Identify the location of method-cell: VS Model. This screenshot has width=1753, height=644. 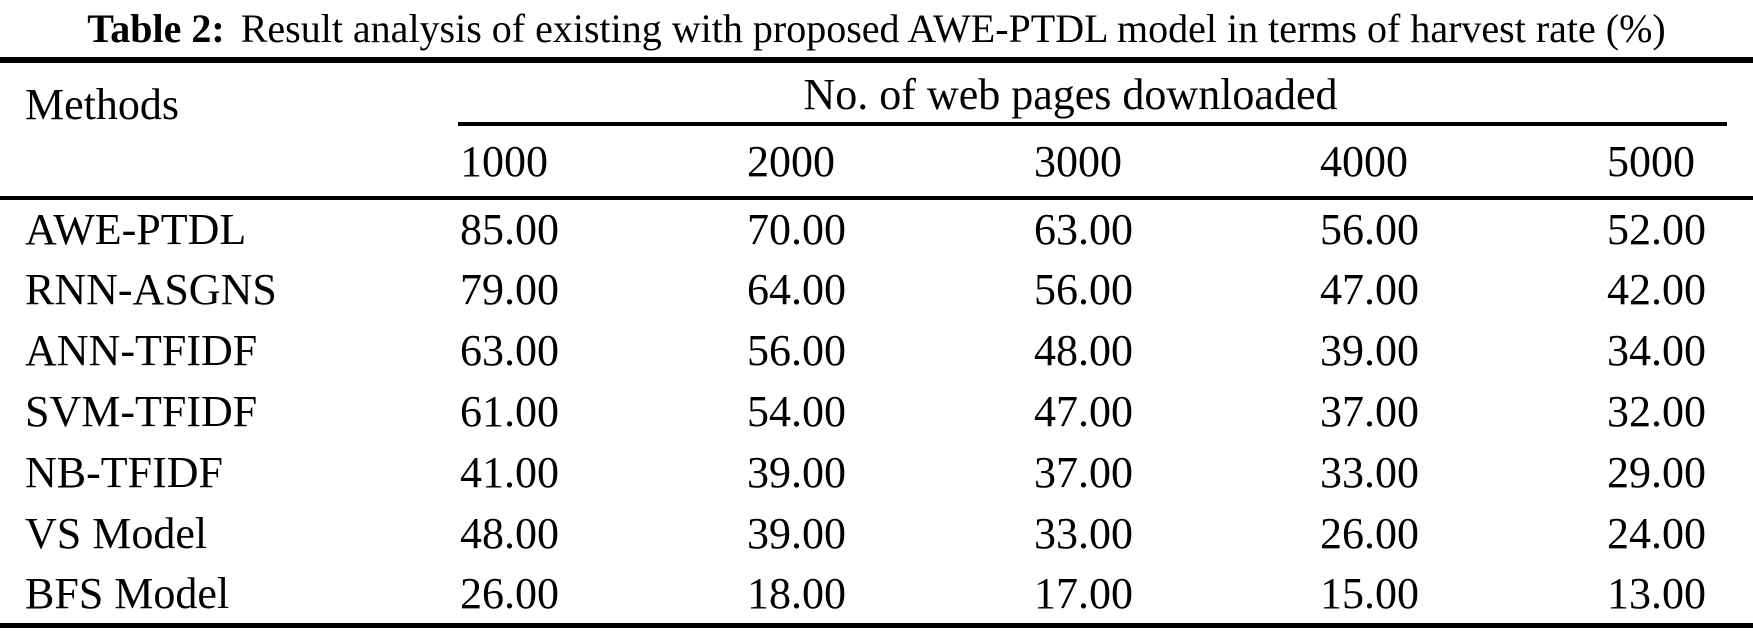
(116, 533).